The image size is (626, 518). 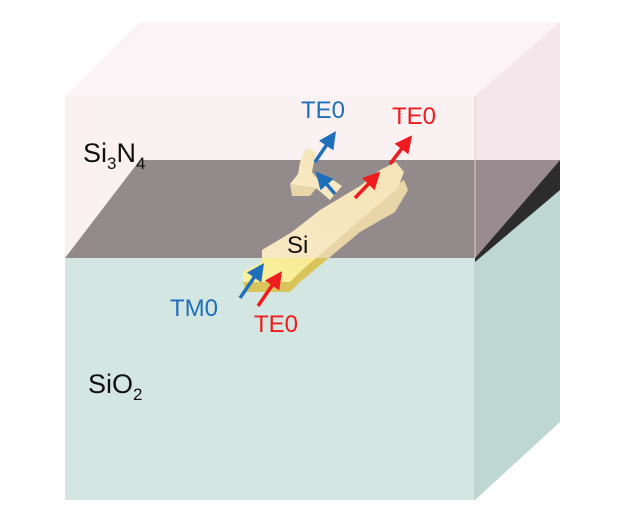 I want to click on input-tm-label: TM0, so click(x=194, y=308).